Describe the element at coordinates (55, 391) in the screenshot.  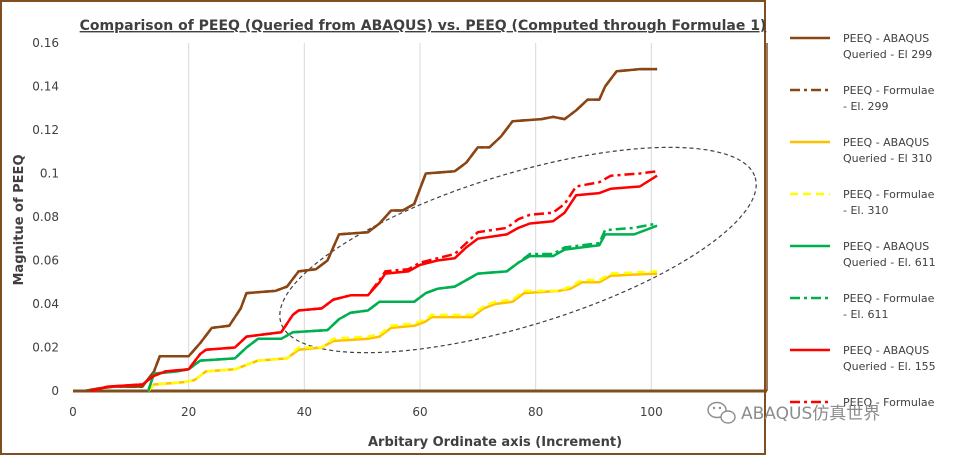
I see `y-tick-label: 0` at that location.